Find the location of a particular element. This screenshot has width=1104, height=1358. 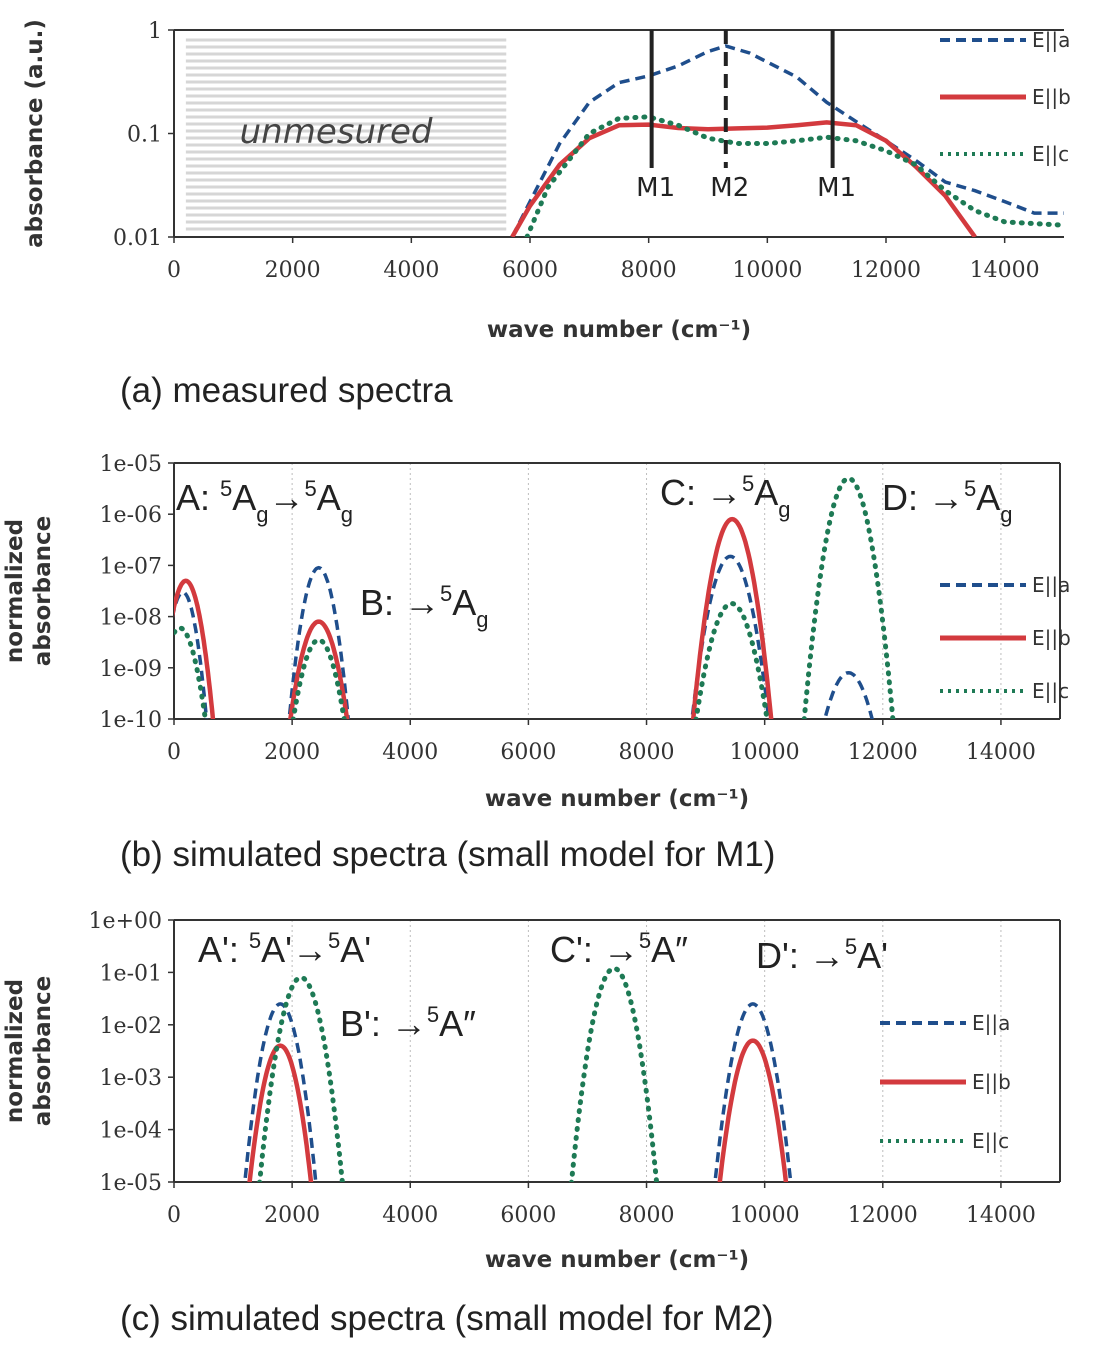

y-tick-label: 0.01 is located at coordinates (137, 238).